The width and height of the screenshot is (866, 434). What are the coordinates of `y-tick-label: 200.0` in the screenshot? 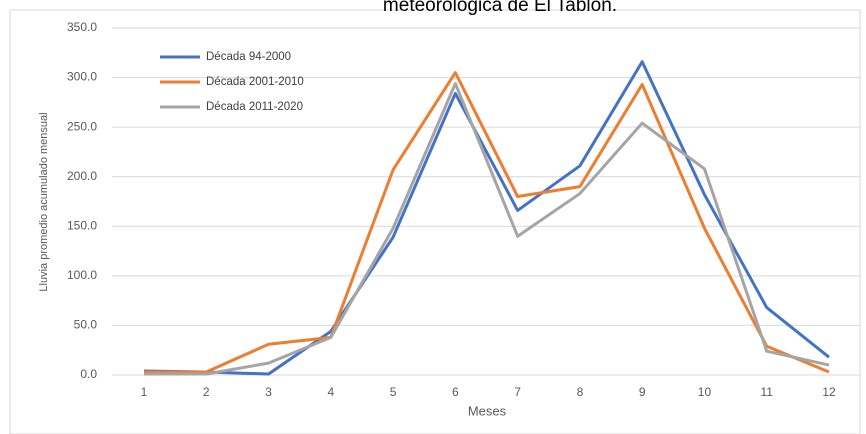 It's located at (82, 176).